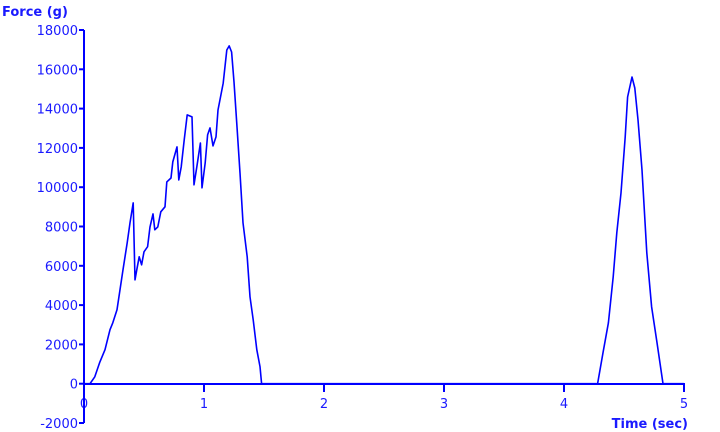 Image resolution: width=720 pixels, height=432 pixels. What do you see at coordinates (324, 404) in the screenshot?
I see `x-tick-label: 2` at bounding box center [324, 404].